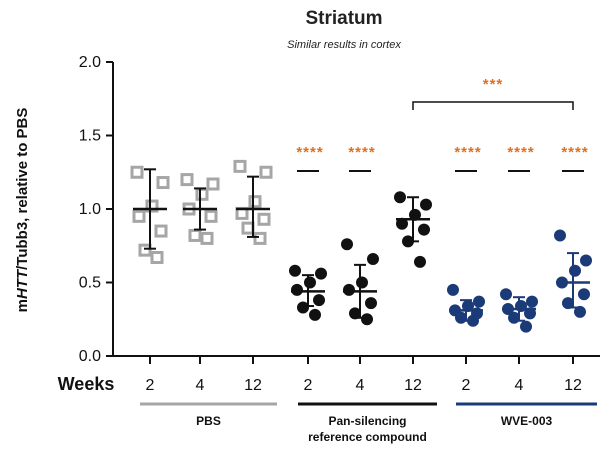  Describe the element at coordinates (367, 437) in the screenshot. I see `group-label-line2: reference compound` at that location.